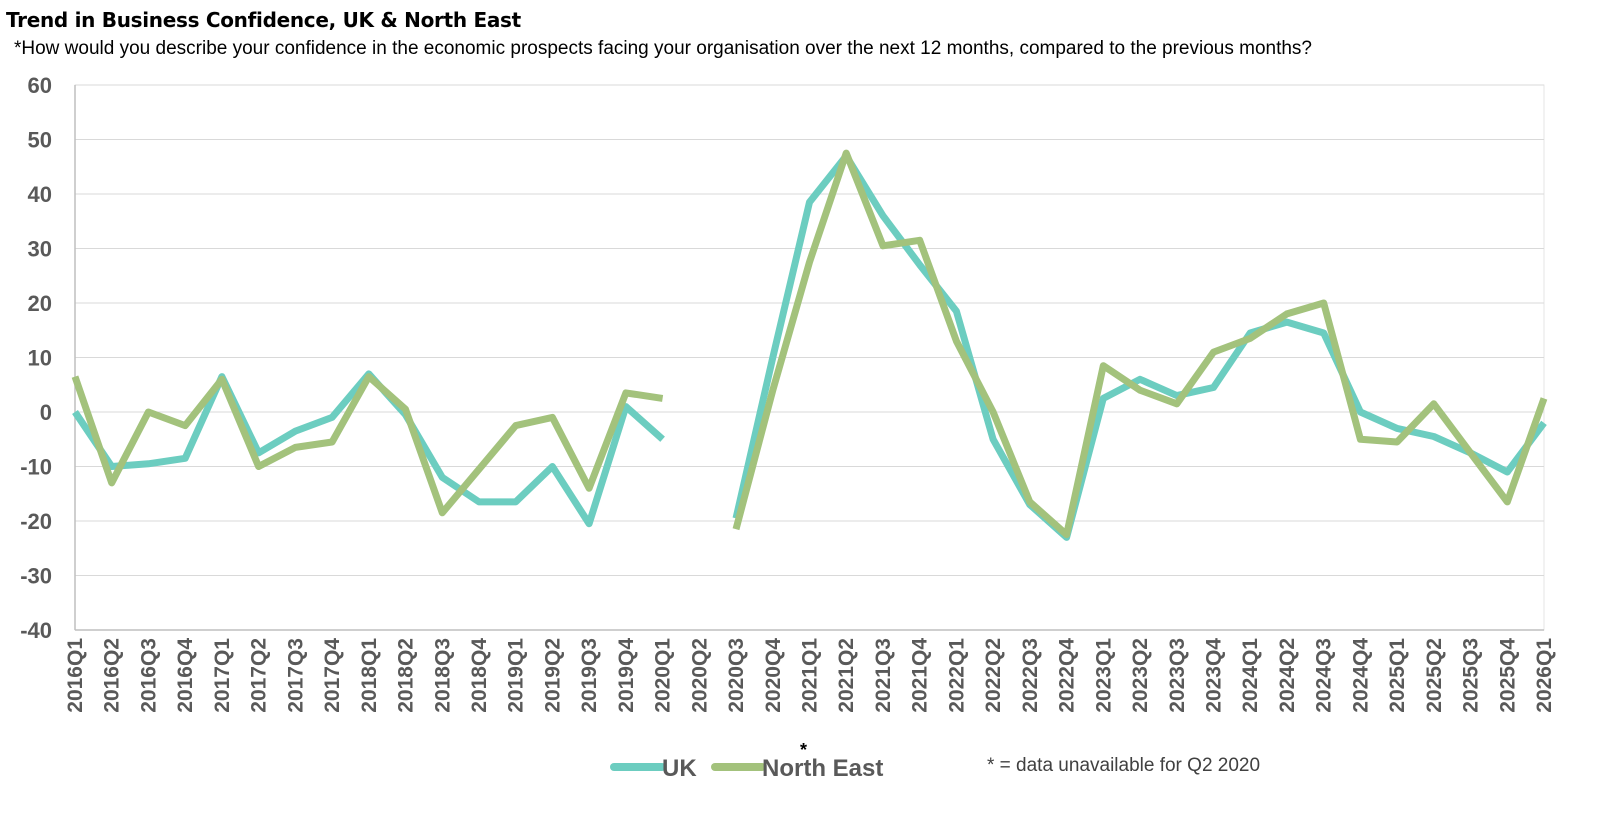 The image size is (1600, 813). Describe the element at coordinates (332, 675) in the screenshot. I see `x-tick-label: 2017Q4` at that location.